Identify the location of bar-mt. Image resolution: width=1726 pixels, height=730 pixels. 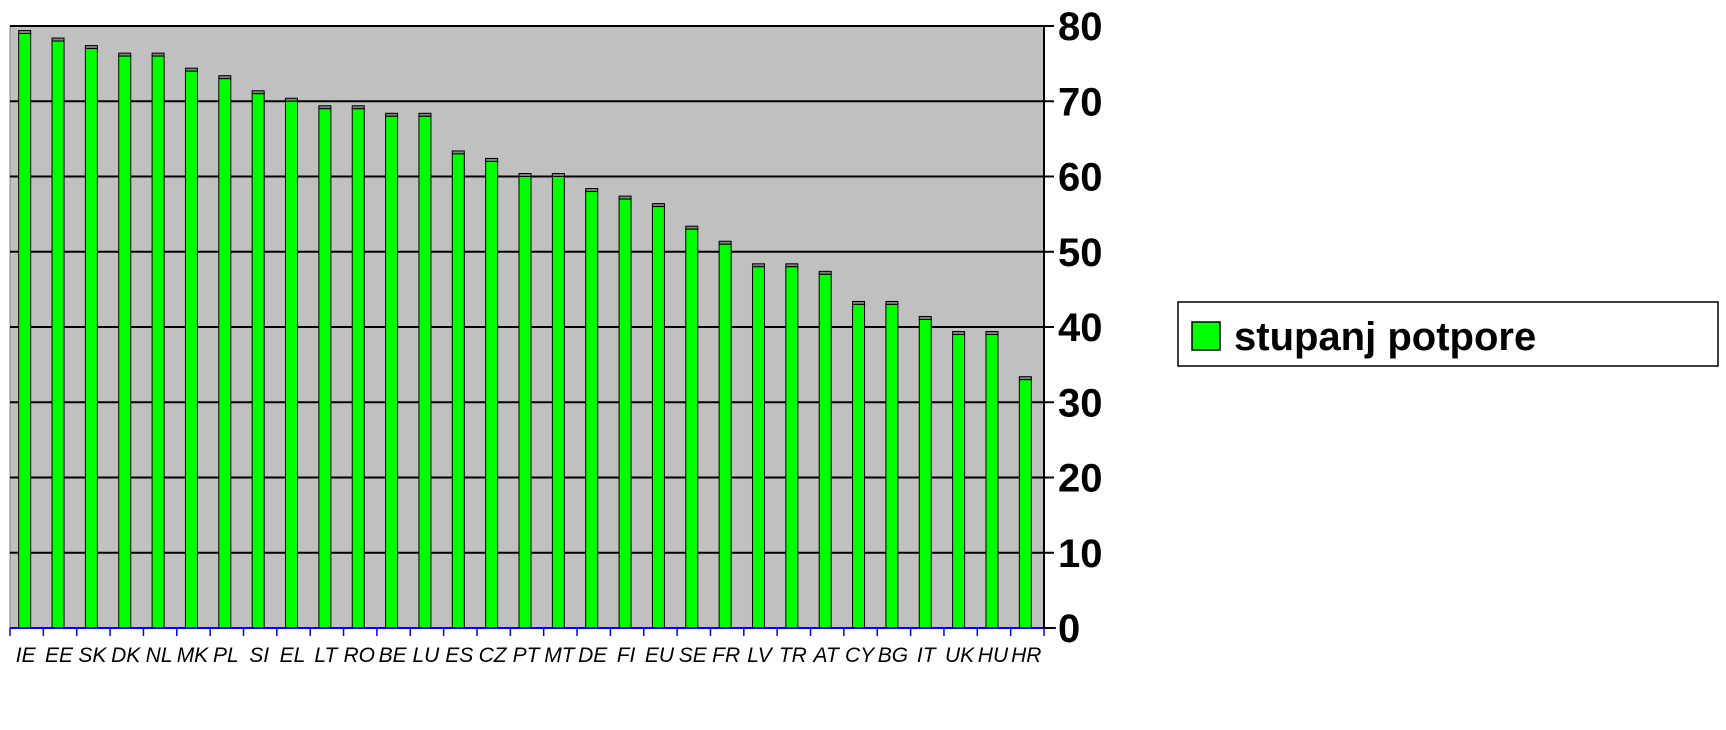
(558, 401).